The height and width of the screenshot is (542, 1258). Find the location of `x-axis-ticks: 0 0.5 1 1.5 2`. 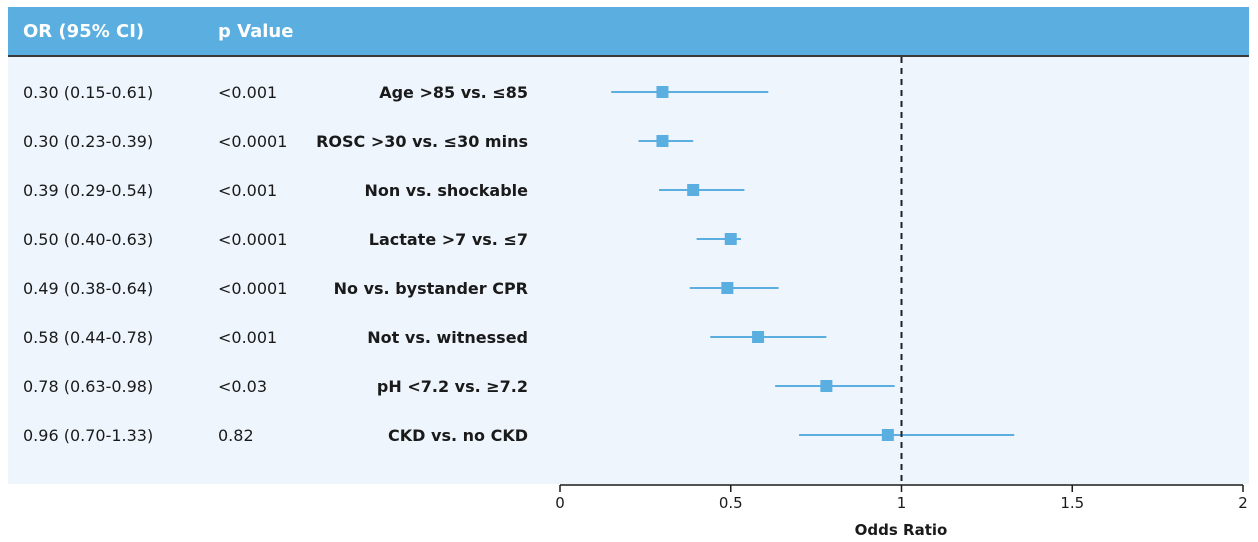

x-axis-ticks: 0 0.5 1 1.5 2 is located at coordinates (901, 498).